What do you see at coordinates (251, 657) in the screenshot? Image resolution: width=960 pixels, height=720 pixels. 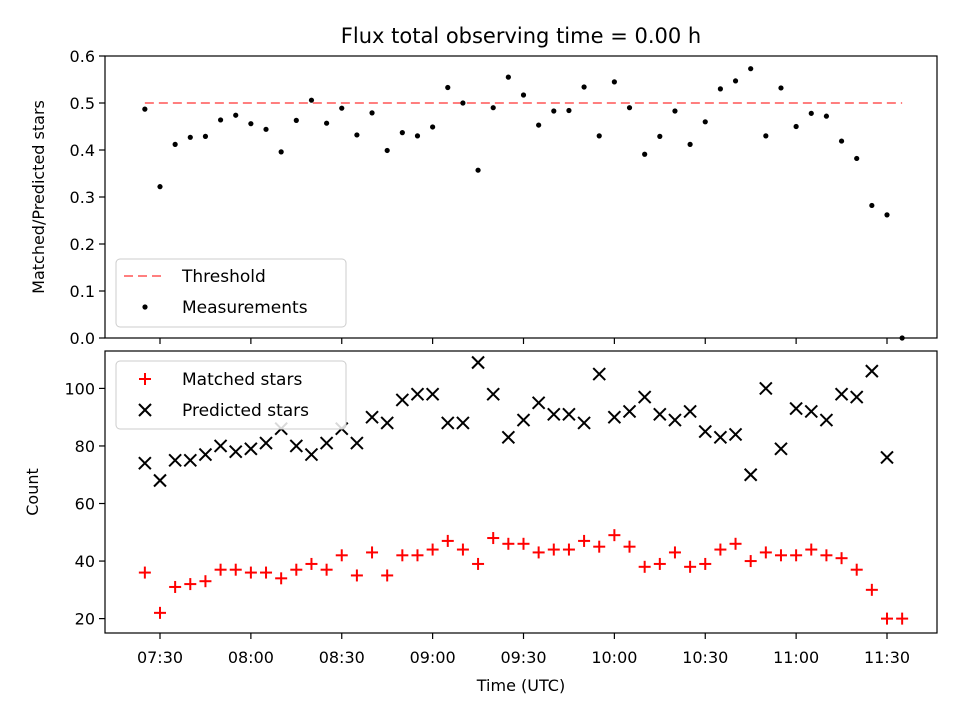 I see `x-tick-label: 08:00` at bounding box center [251, 657].